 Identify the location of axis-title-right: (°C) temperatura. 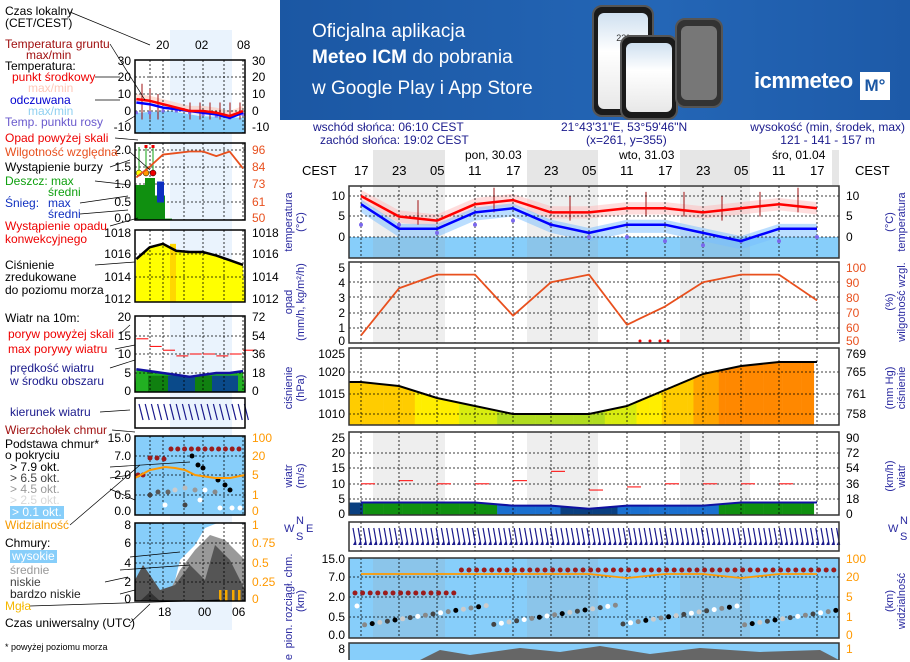
(896, 222).